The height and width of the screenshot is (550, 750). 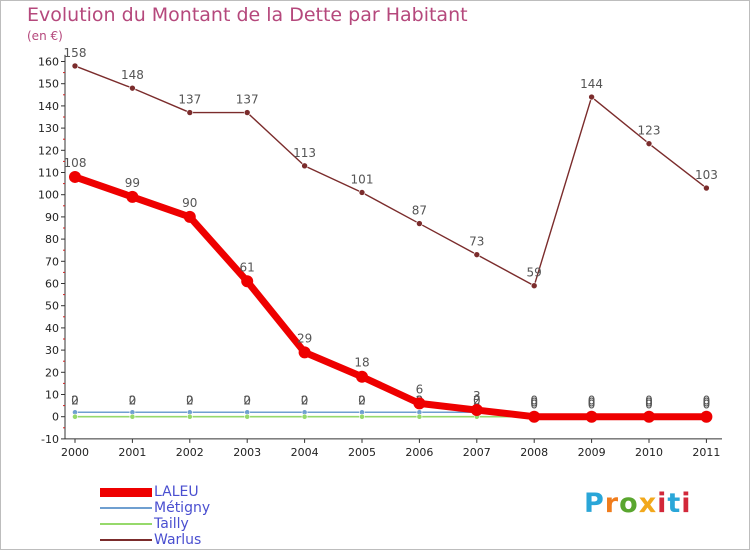 I want to click on data-label-laleu: 6, so click(x=420, y=389).